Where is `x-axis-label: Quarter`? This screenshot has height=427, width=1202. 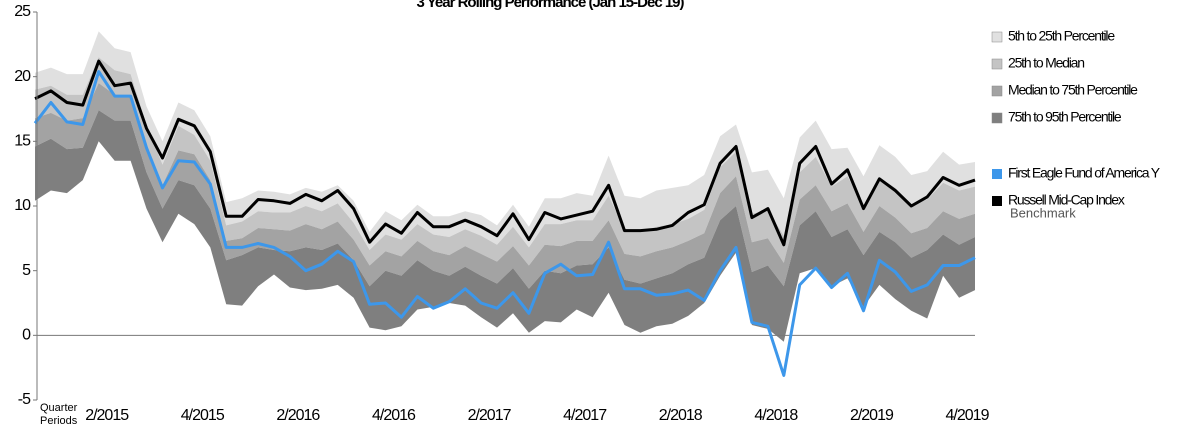 x-axis-label: Quarter is located at coordinates (59, 408).